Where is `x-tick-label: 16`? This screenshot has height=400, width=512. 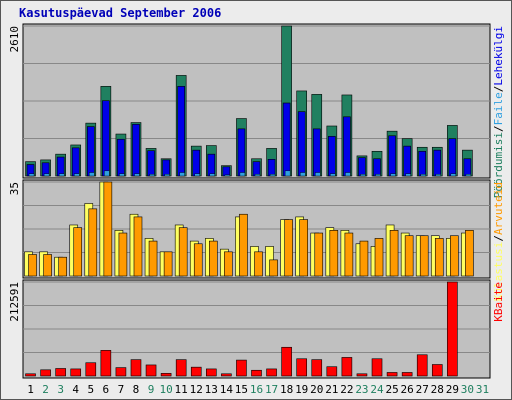 x-tick-label: 16 is located at coordinates (256, 389).